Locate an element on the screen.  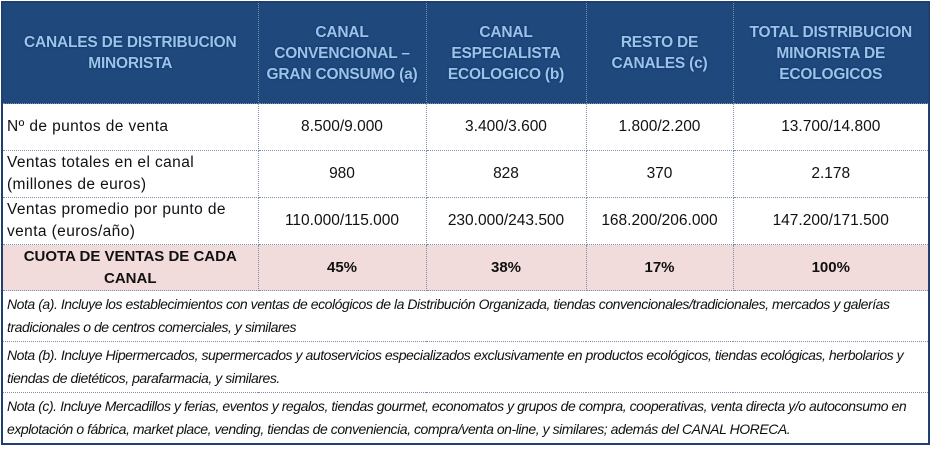
header-conventional: CANAL CONVENCIONAL – GRAN CONSUMO (a) is located at coordinates (342, 52).